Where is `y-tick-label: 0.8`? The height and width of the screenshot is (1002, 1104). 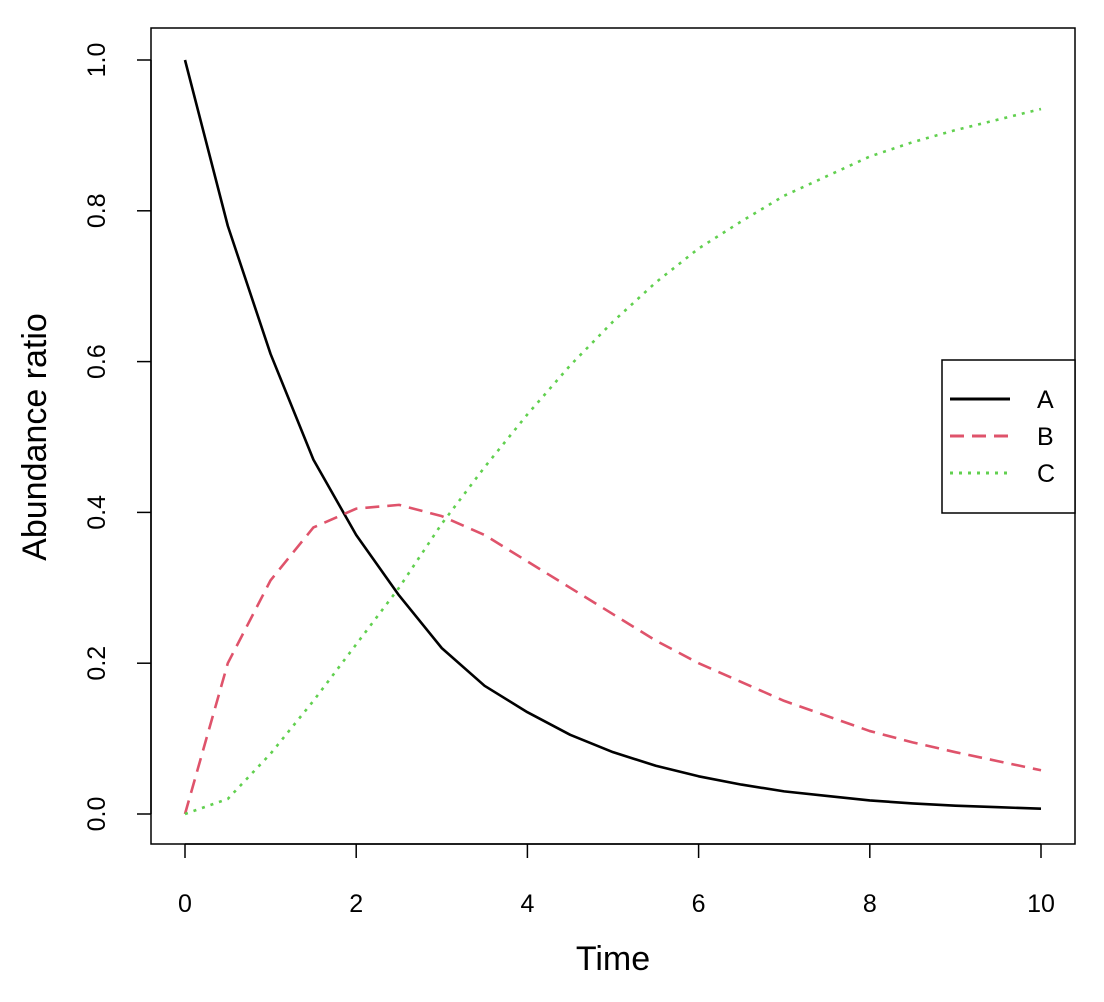
y-tick-label: 0.8 is located at coordinates (97, 210).